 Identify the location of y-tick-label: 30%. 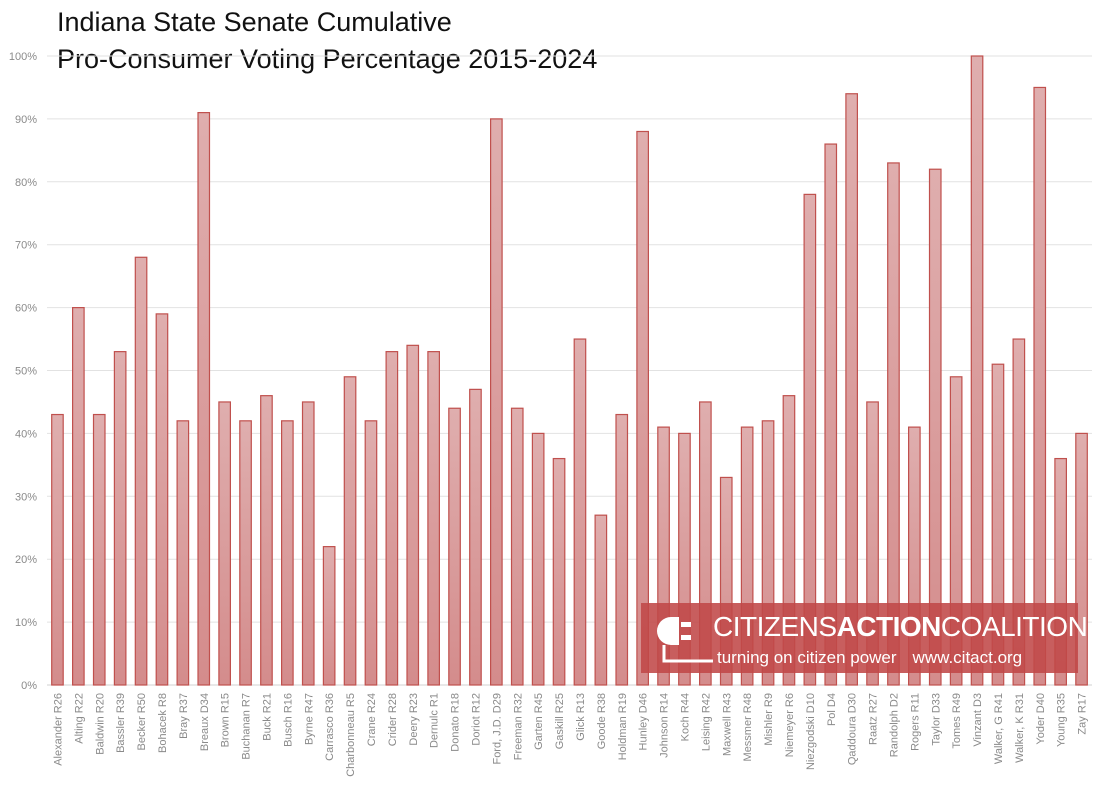
(26, 497).